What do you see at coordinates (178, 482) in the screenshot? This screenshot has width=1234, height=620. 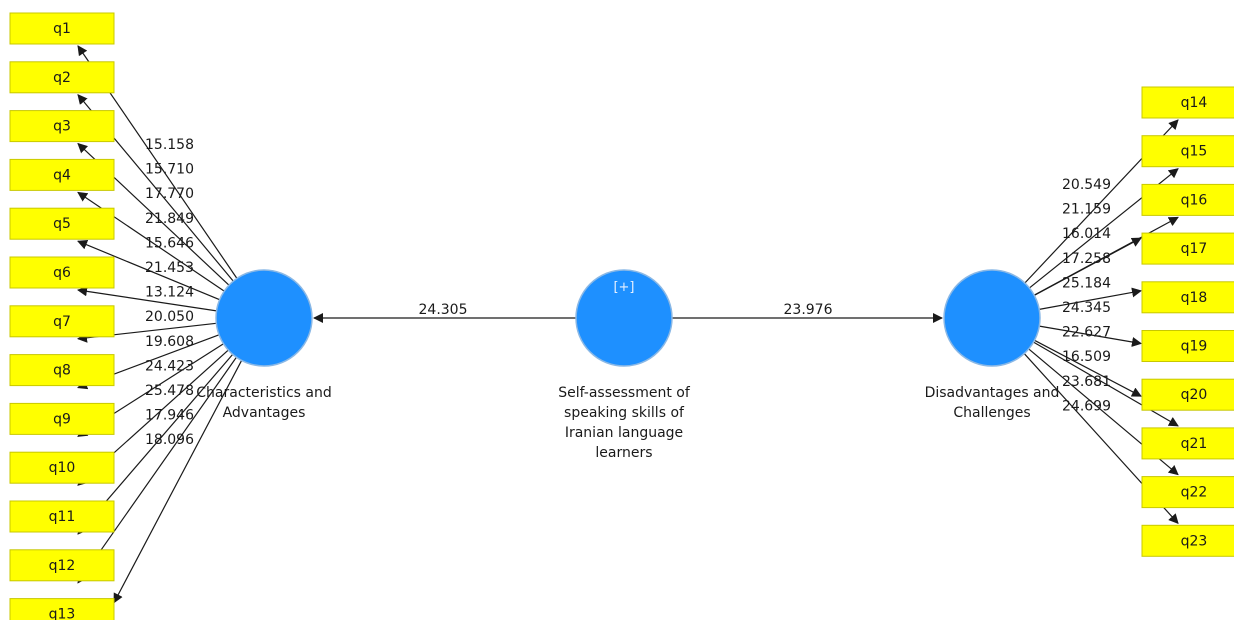 I see `loading-line-q13` at bounding box center [178, 482].